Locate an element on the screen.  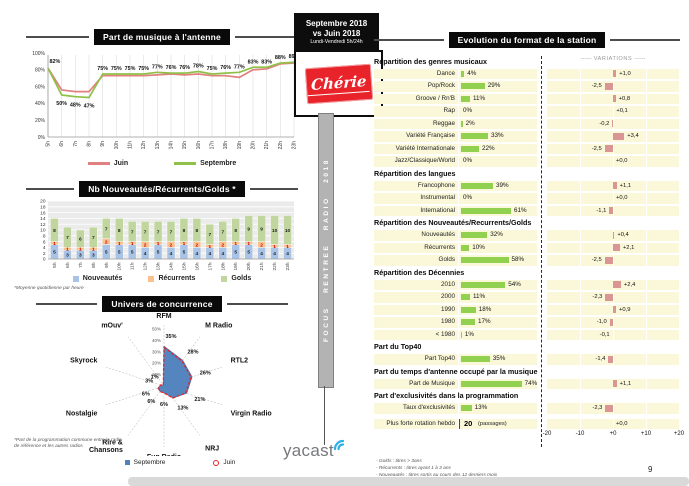
variation-value: -0,1 is located at coordinates (604, 334).